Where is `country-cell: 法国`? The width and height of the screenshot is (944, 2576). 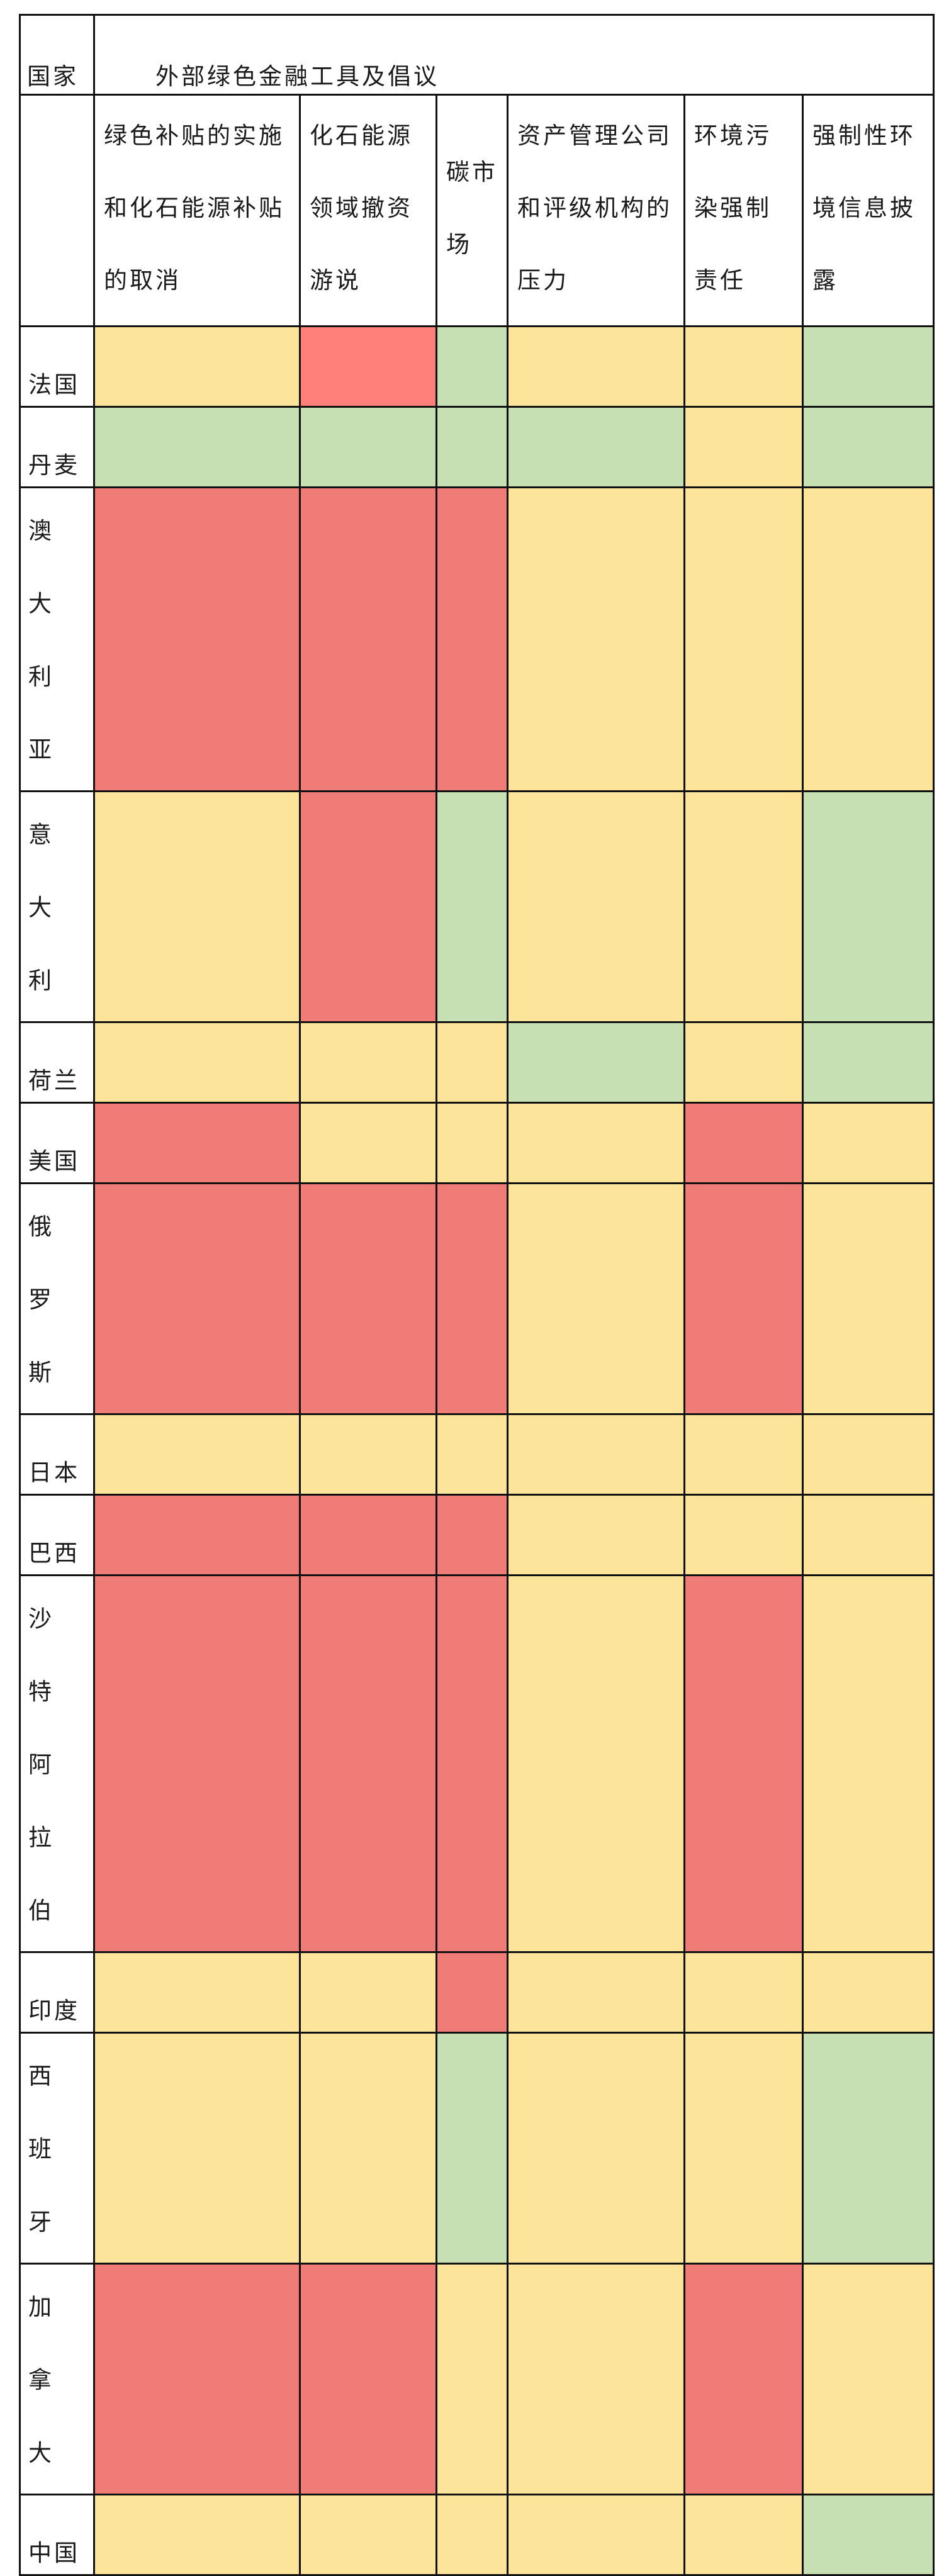
country-cell: 法国 is located at coordinates (57, 366).